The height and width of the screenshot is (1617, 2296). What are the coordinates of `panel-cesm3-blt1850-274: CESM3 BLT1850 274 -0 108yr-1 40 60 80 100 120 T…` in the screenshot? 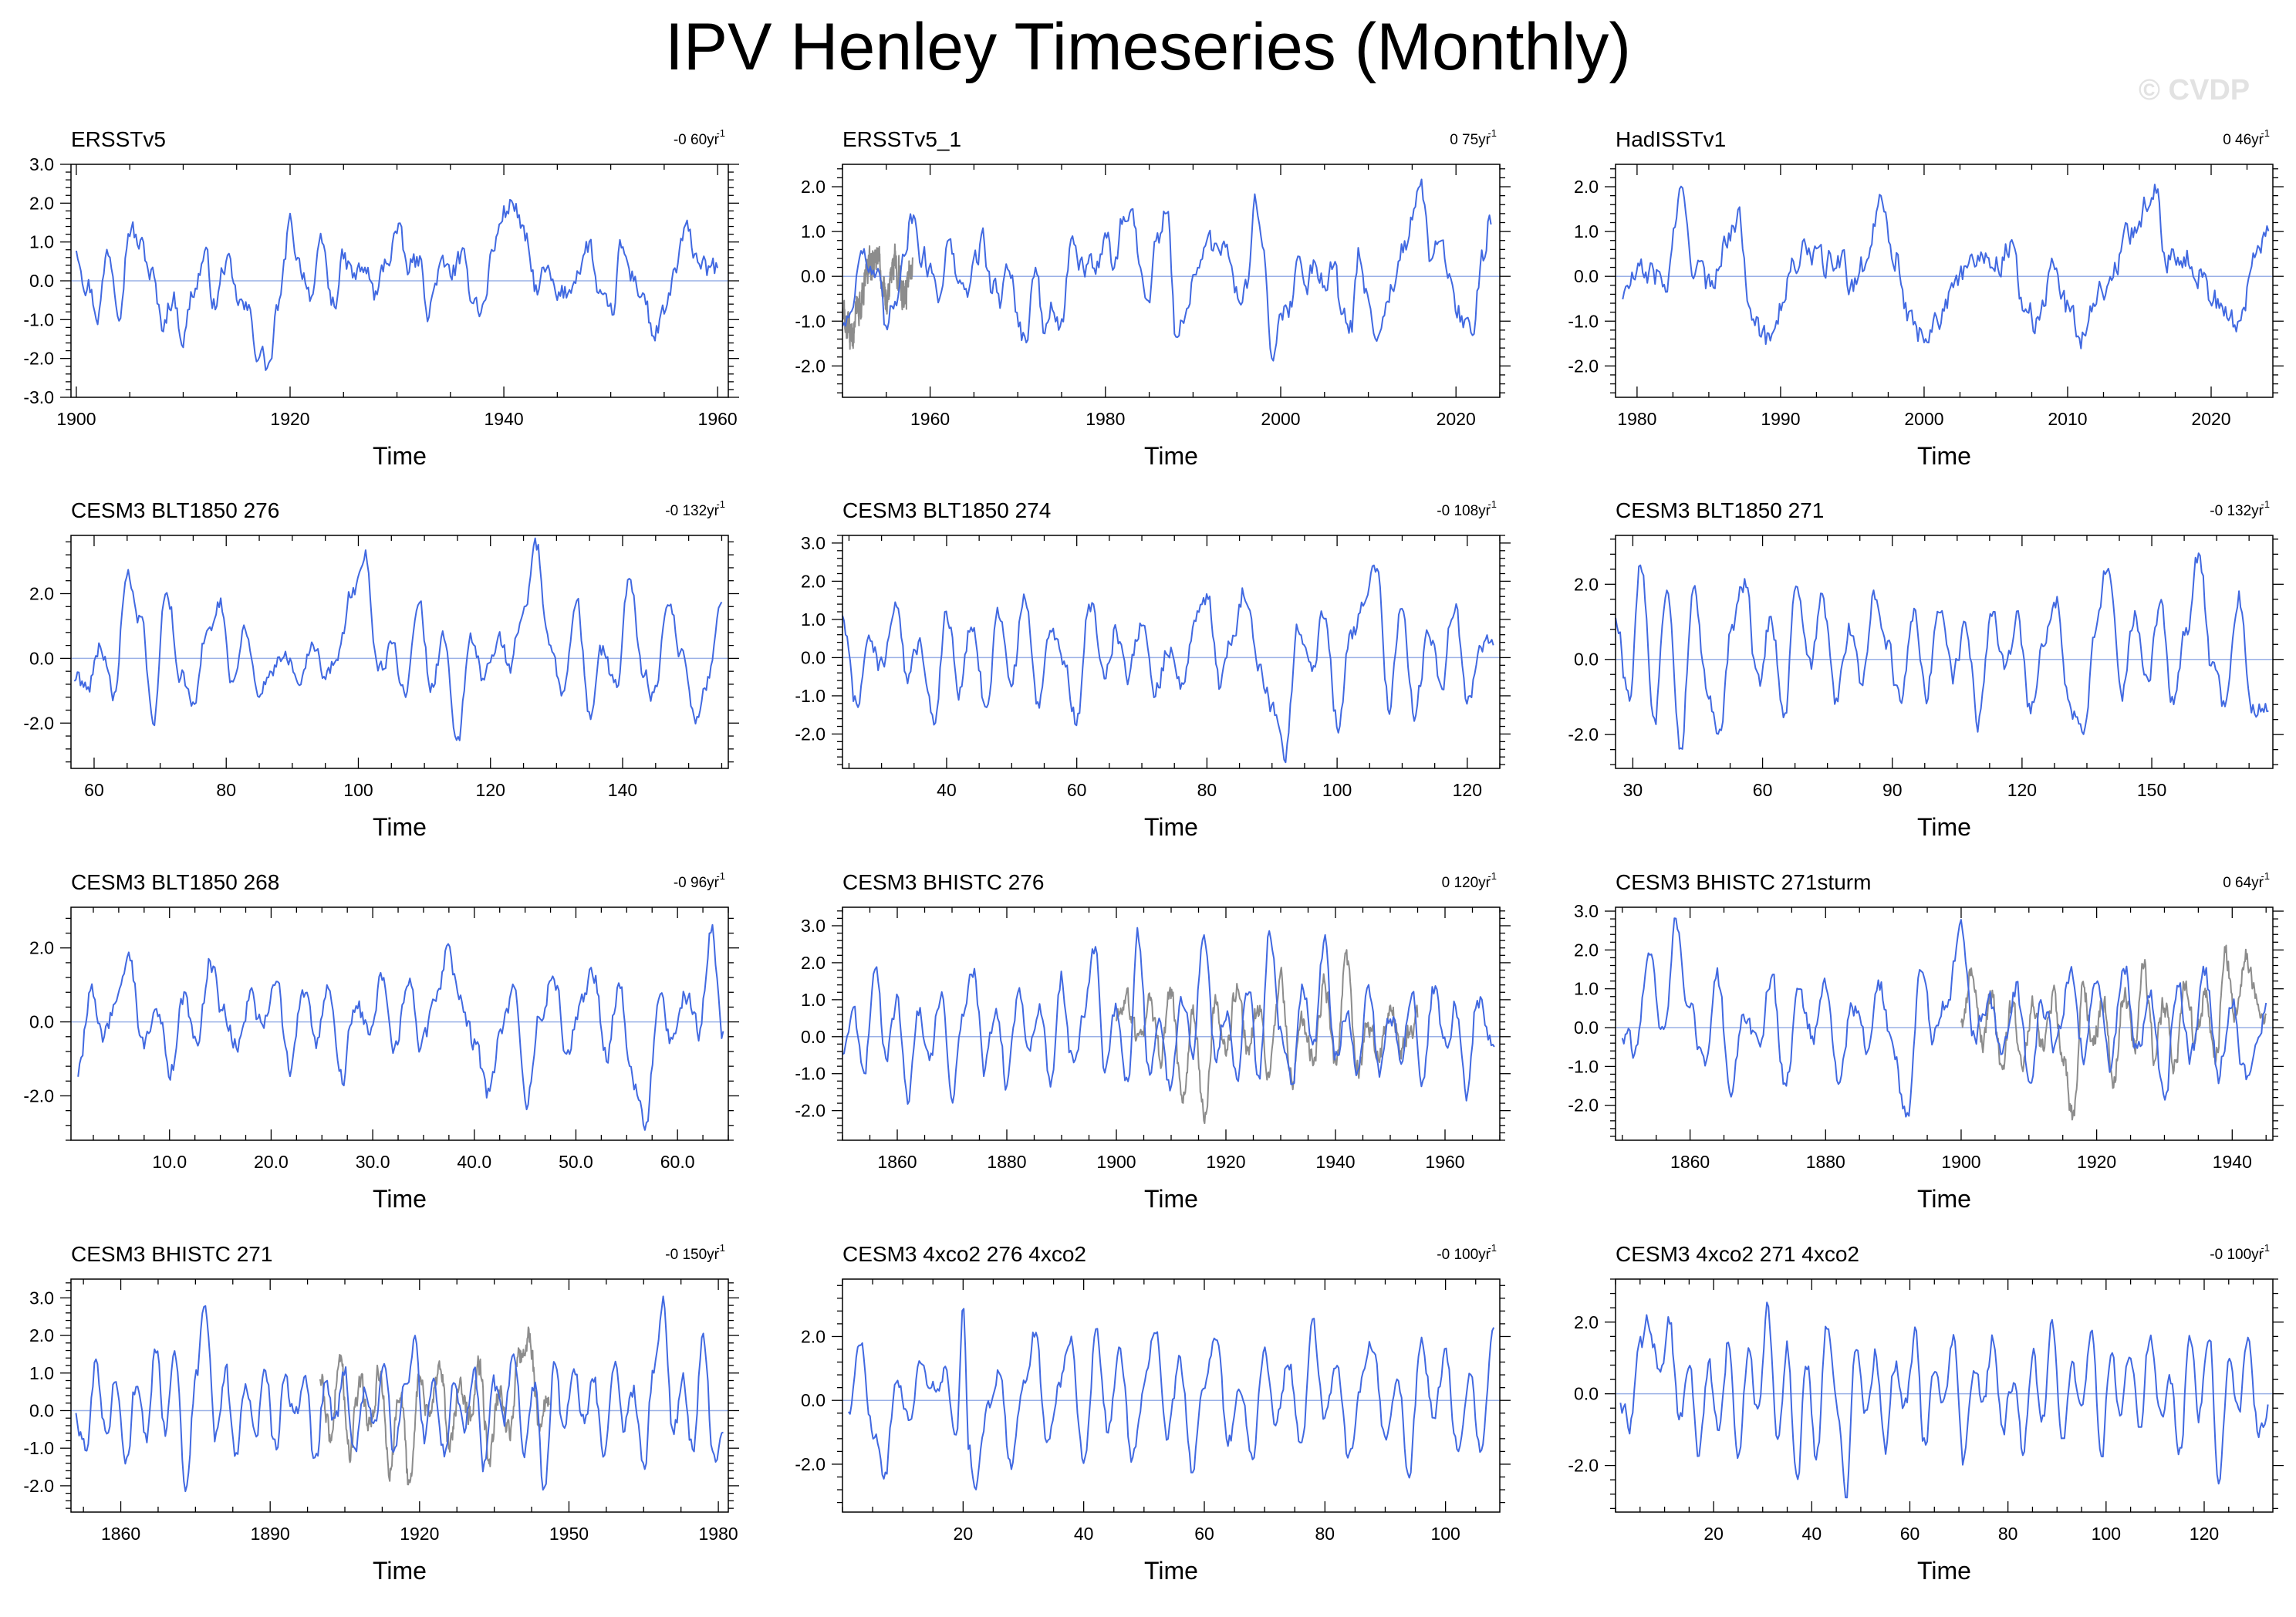 It's located at (1153, 669).